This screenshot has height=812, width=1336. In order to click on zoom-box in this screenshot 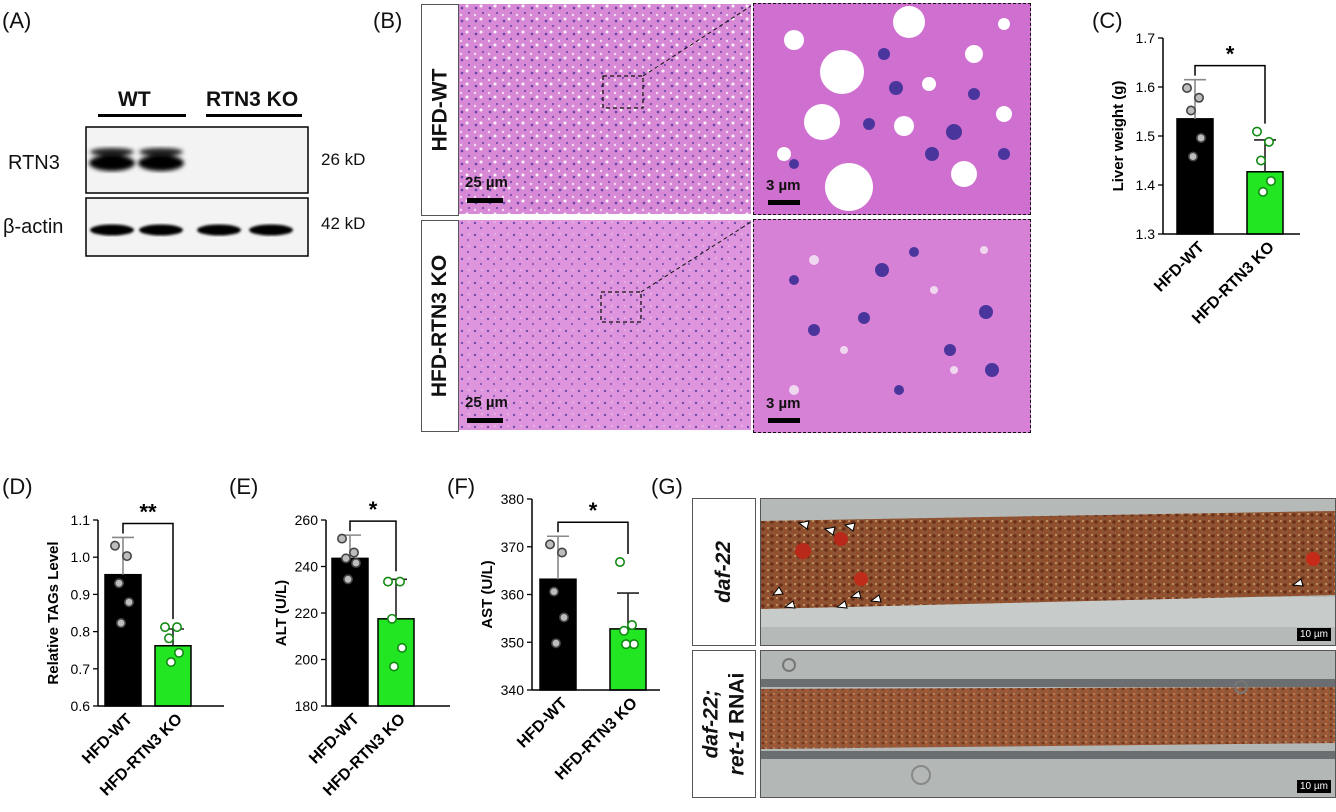, I will do `click(623, 92)`.